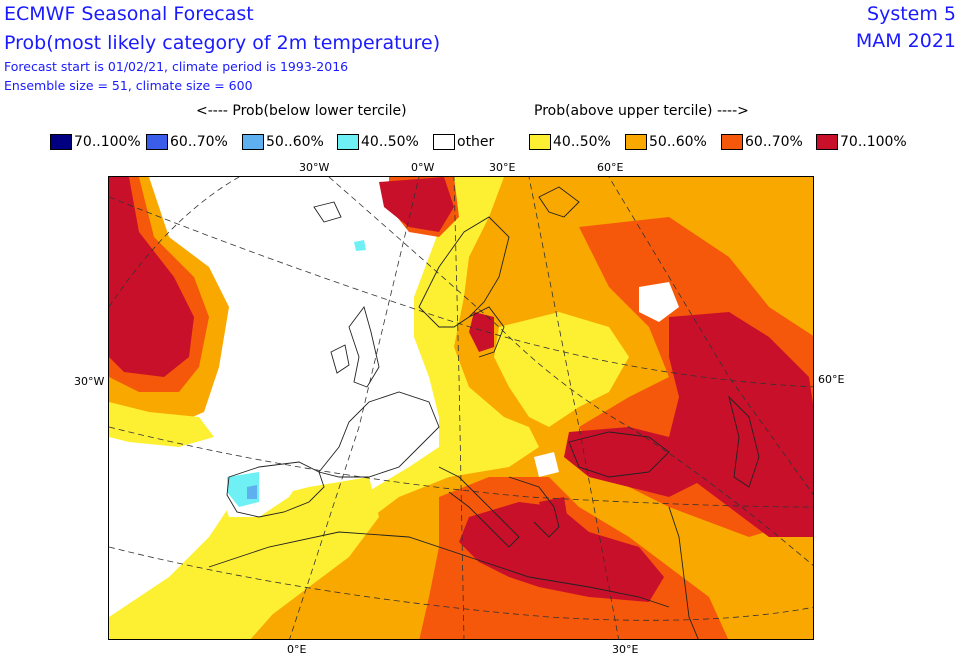 Image resolution: width=965 pixels, height=657 pixels. What do you see at coordinates (128, 85) in the screenshot?
I see `ensemble-info: Ensemble size = 51, climate size = 600` at bounding box center [128, 85].